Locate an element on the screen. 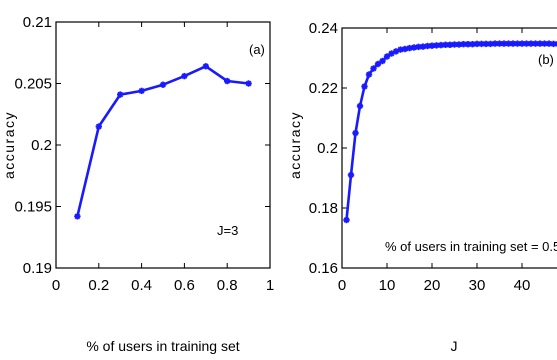 The height and width of the screenshot is (360, 557). panel-b-x-tick-label: 20 is located at coordinates (432, 285).